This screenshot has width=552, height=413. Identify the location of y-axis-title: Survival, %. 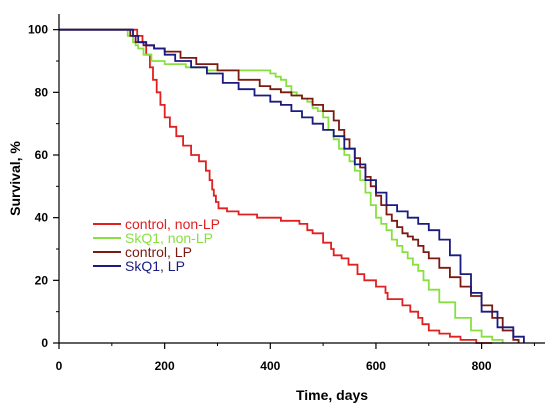
(15, 178).